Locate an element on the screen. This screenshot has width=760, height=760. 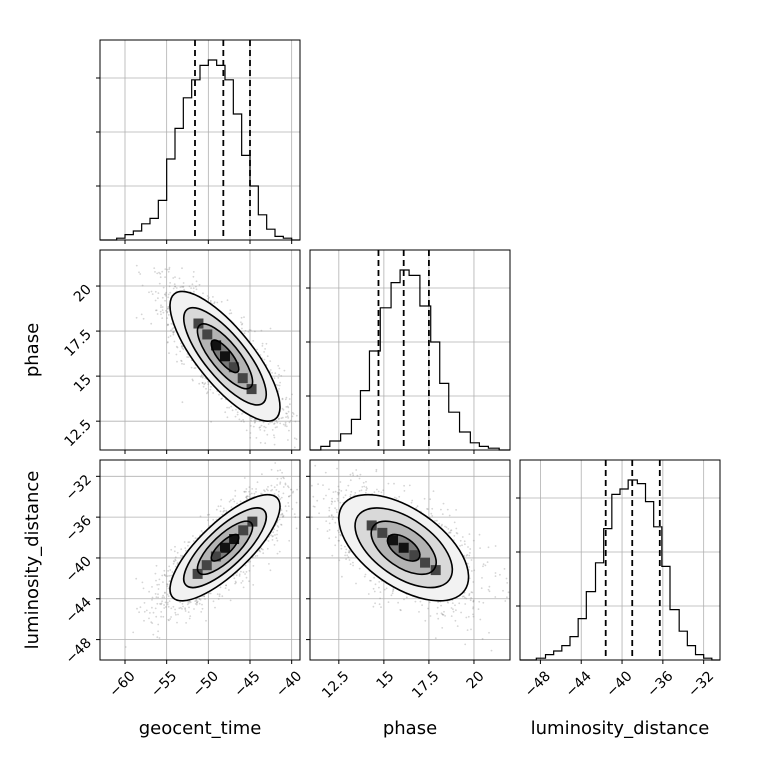
contour-line is located at coordinates (225, 356).